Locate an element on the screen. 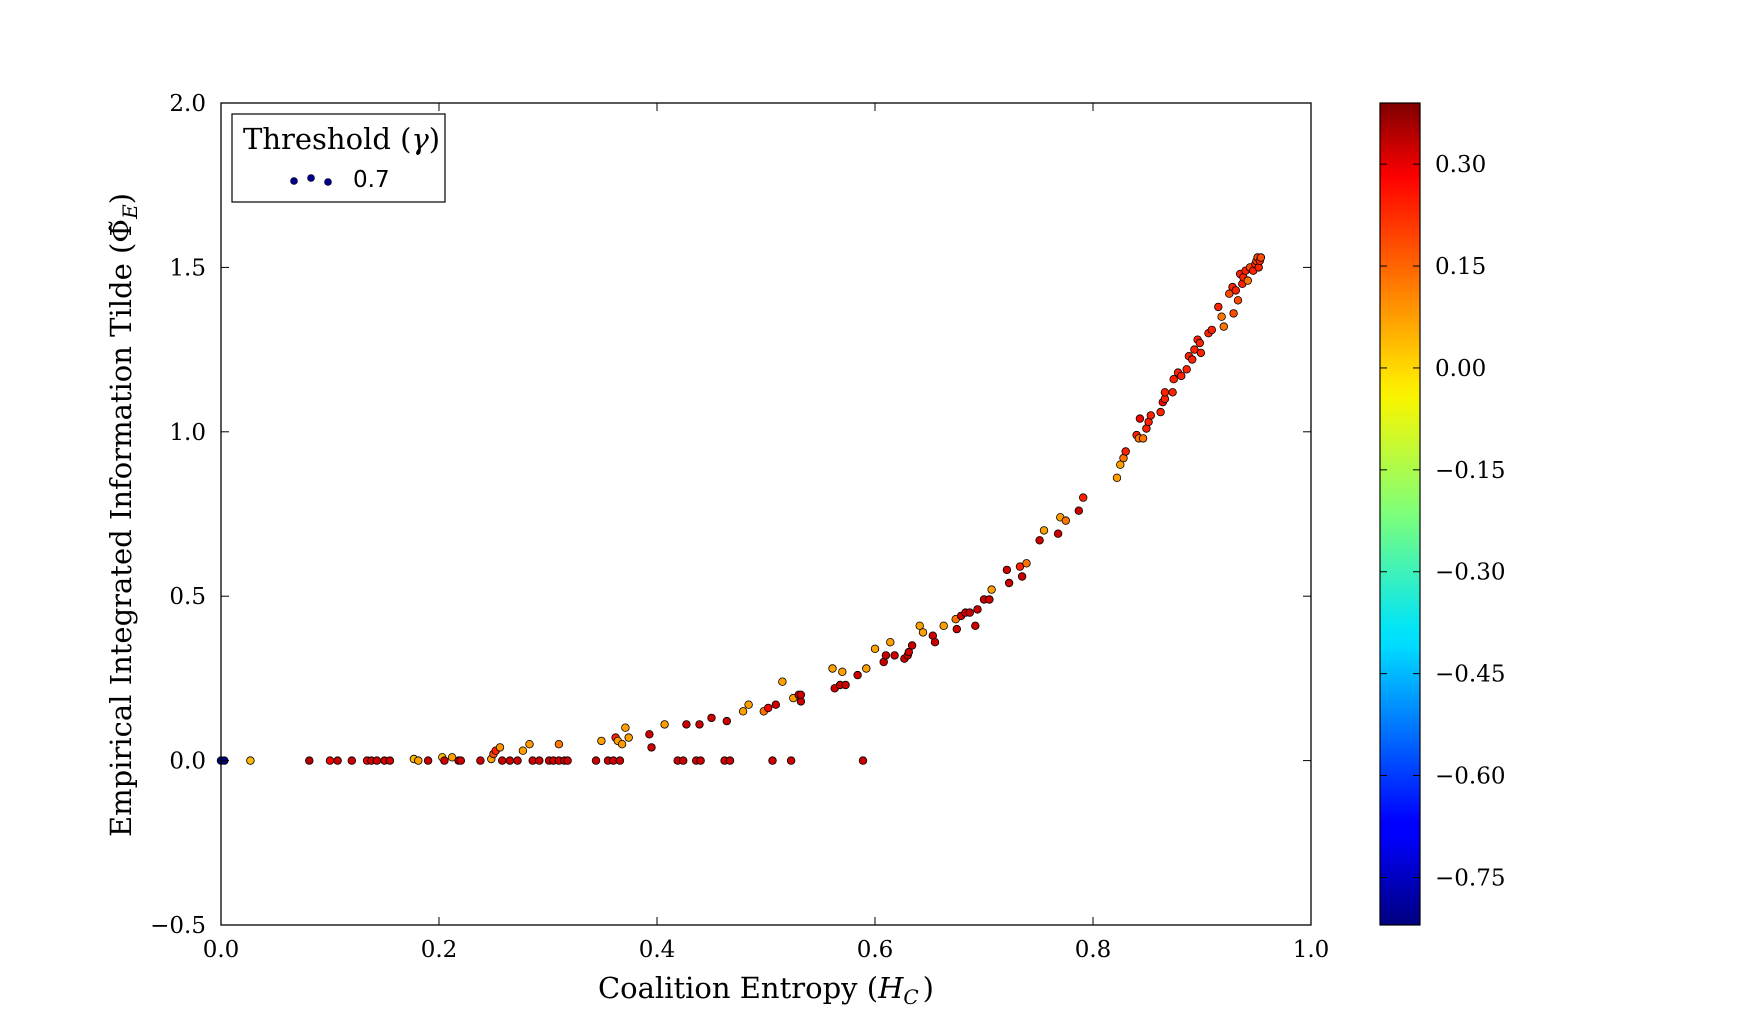 Image resolution: width=1751 pixels, height=1023 pixels. x-tick-label: 0.0 is located at coordinates (221, 950).